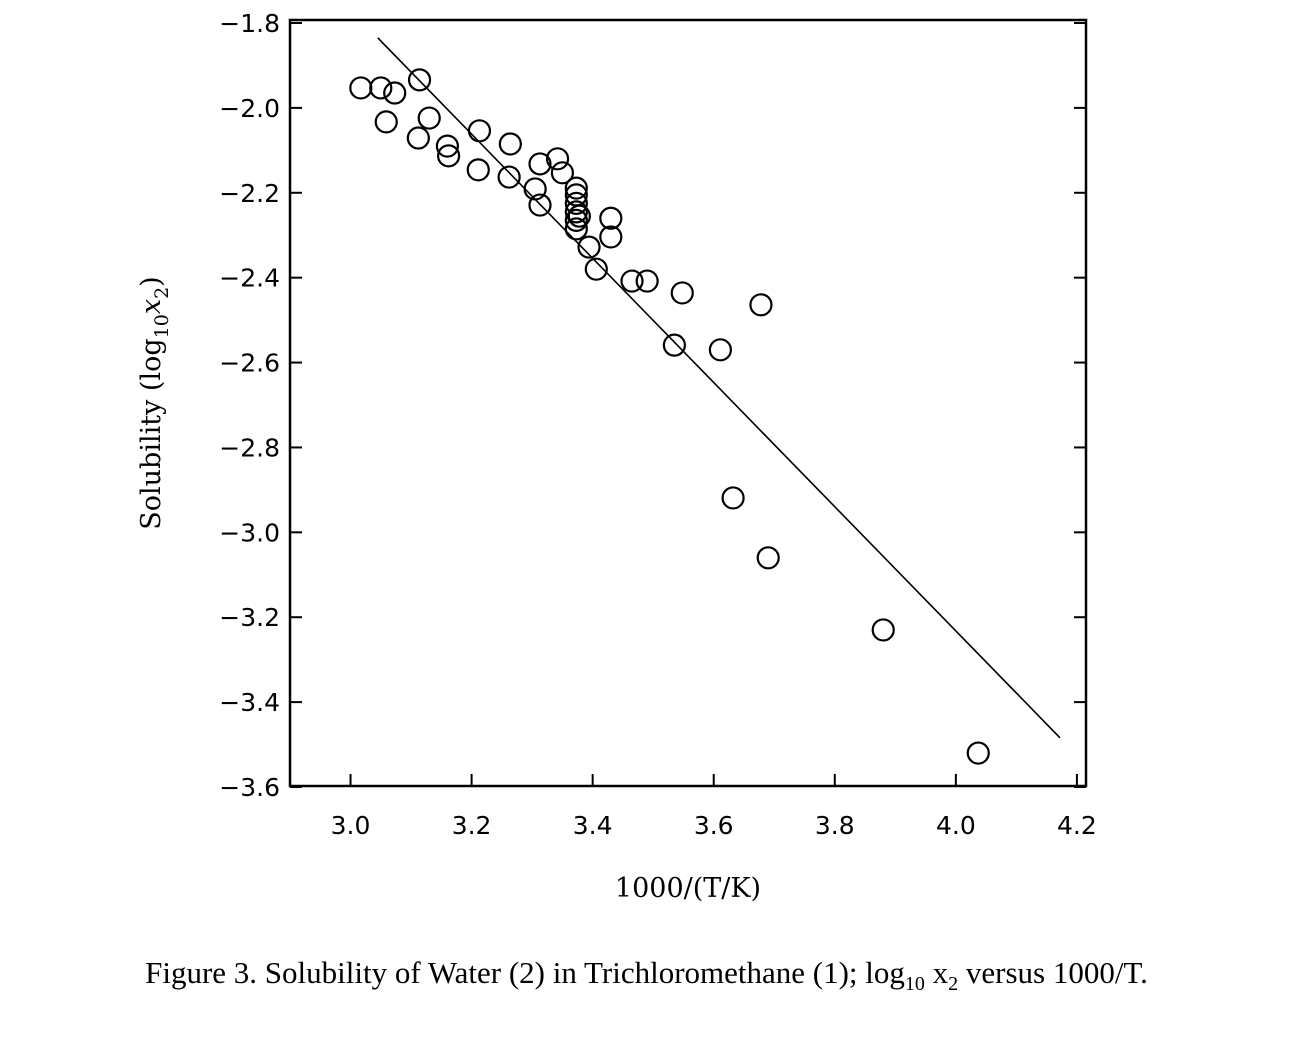 The image size is (1293, 1041). What do you see at coordinates (151, 464) in the screenshot?
I see `y-axis-label-main: Solubility` at bounding box center [151, 464].